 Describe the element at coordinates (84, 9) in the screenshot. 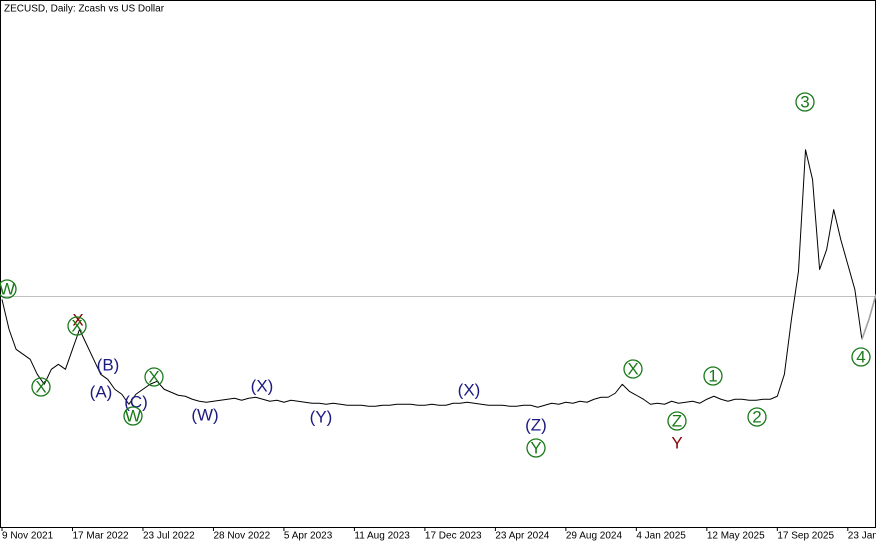

I see `chart-title: ZECUSD, Daily: Zcash vs US Dollar` at that location.